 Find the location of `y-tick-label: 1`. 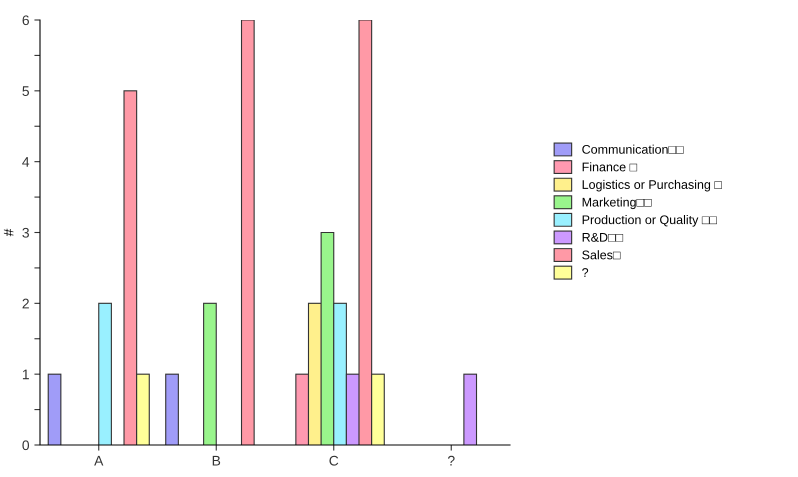

y-tick-label: 1 is located at coordinates (25, 375).